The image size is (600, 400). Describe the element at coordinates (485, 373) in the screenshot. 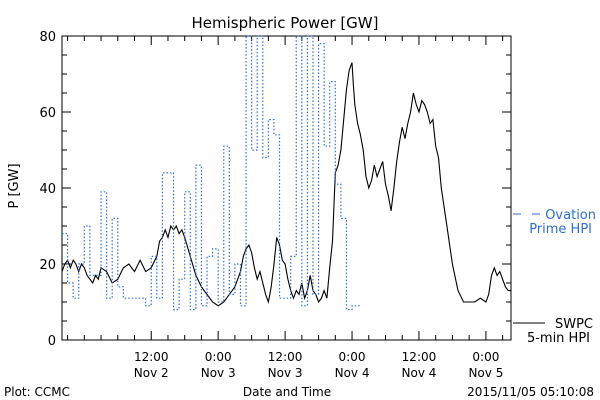

I see `x-tick-date: Nov 5` at that location.